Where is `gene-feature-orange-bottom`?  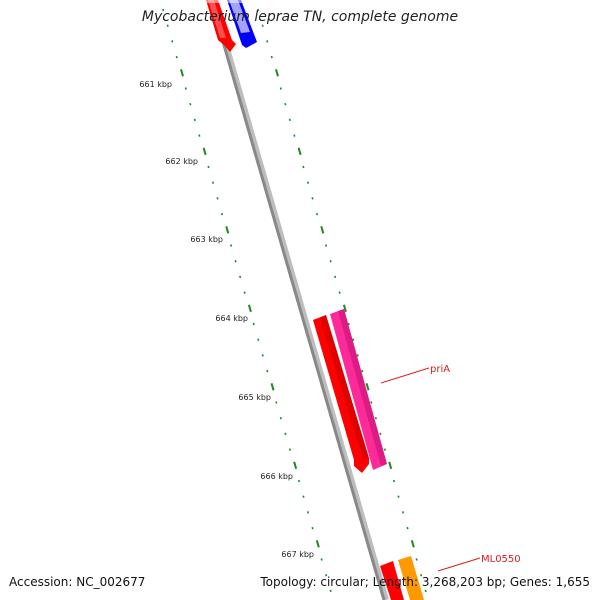
gene-feature-orange-bottom is located at coordinates (411, 578).